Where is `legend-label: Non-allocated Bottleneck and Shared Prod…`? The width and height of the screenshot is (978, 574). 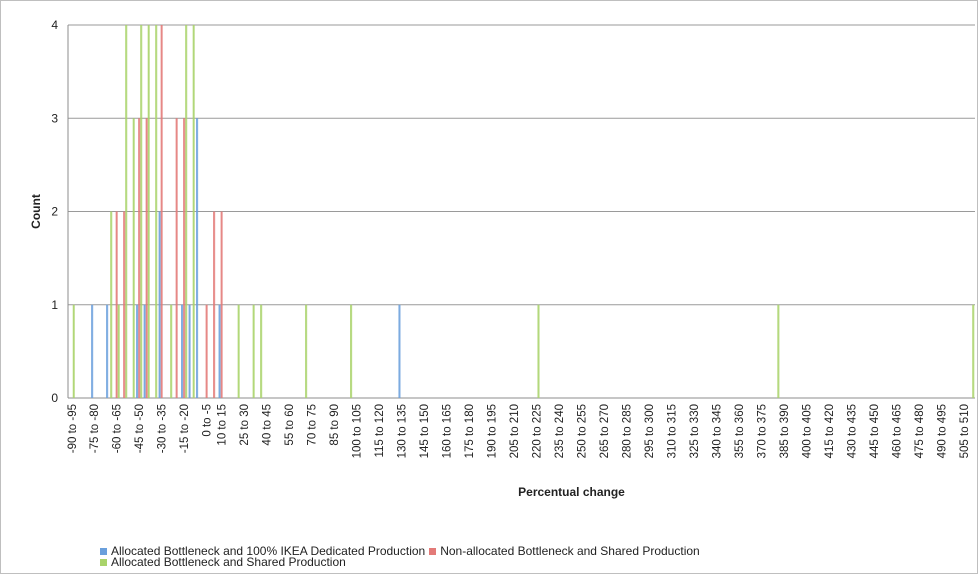 legend-label: Non-allocated Bottleneck and Shared Prod… is located at coordinates (570, 551).